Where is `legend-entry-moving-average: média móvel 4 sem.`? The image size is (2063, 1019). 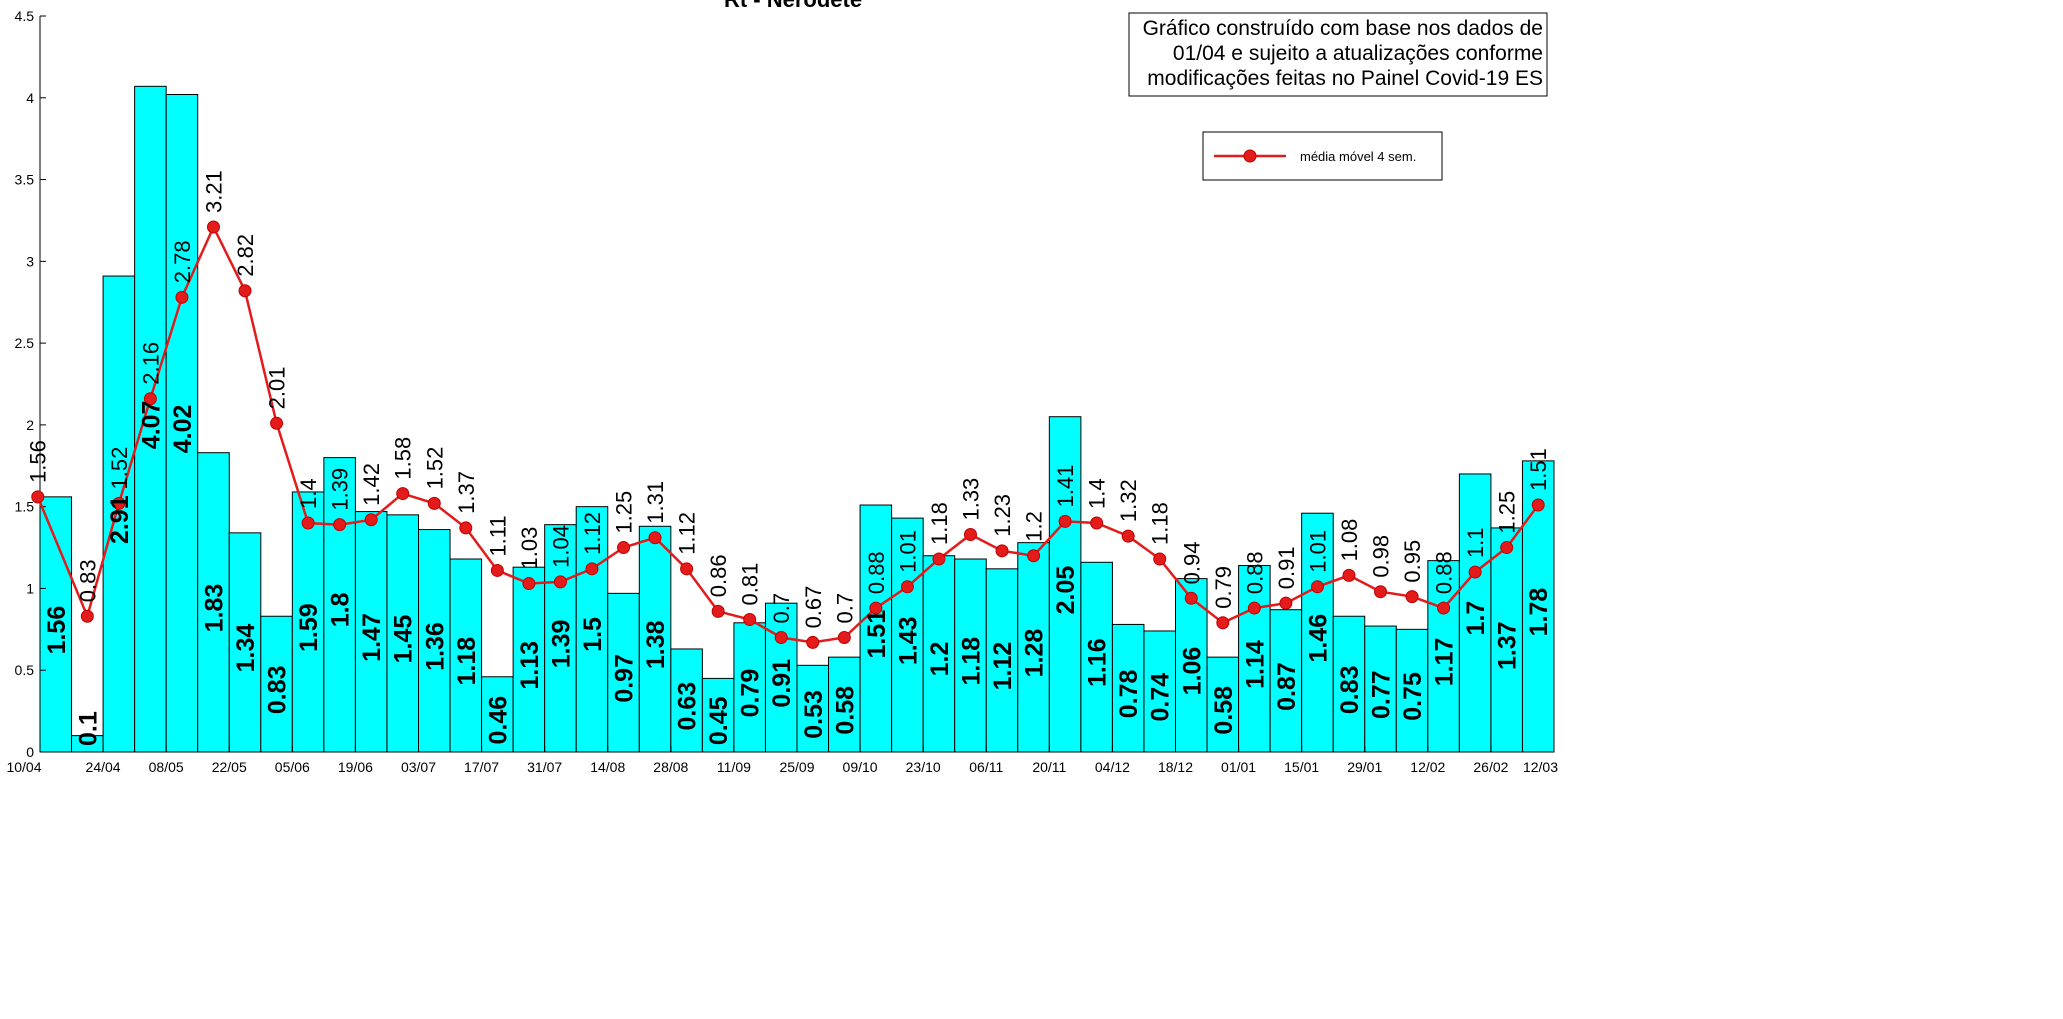 legend-entry-moving-average: média móvel 4 sem. is located at coordinates (1358, 156).